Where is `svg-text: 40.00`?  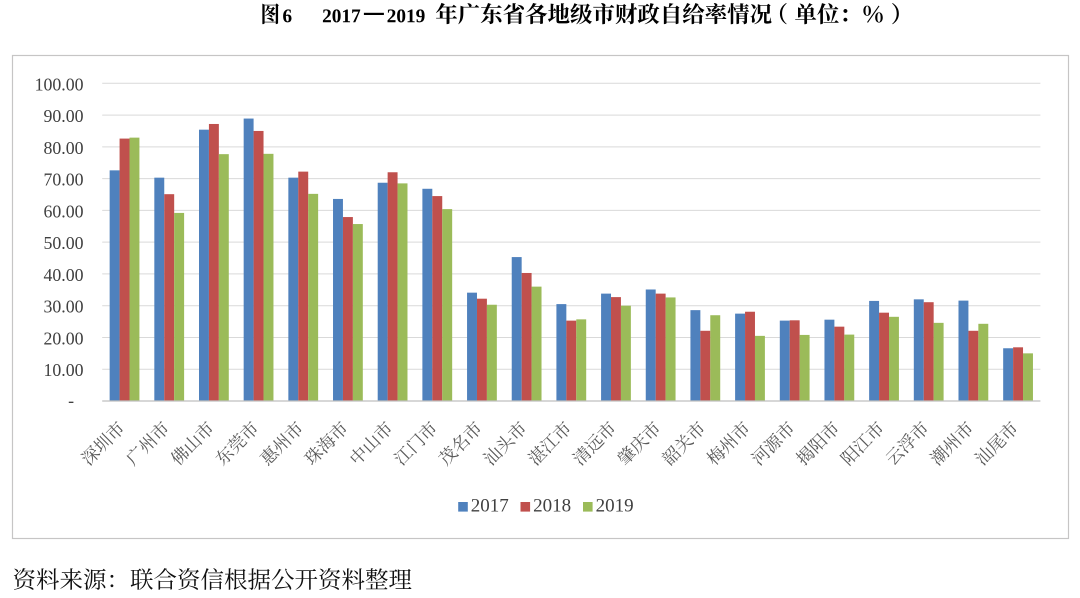 svg-text: 40.00 is located at coordinates (63, 275).